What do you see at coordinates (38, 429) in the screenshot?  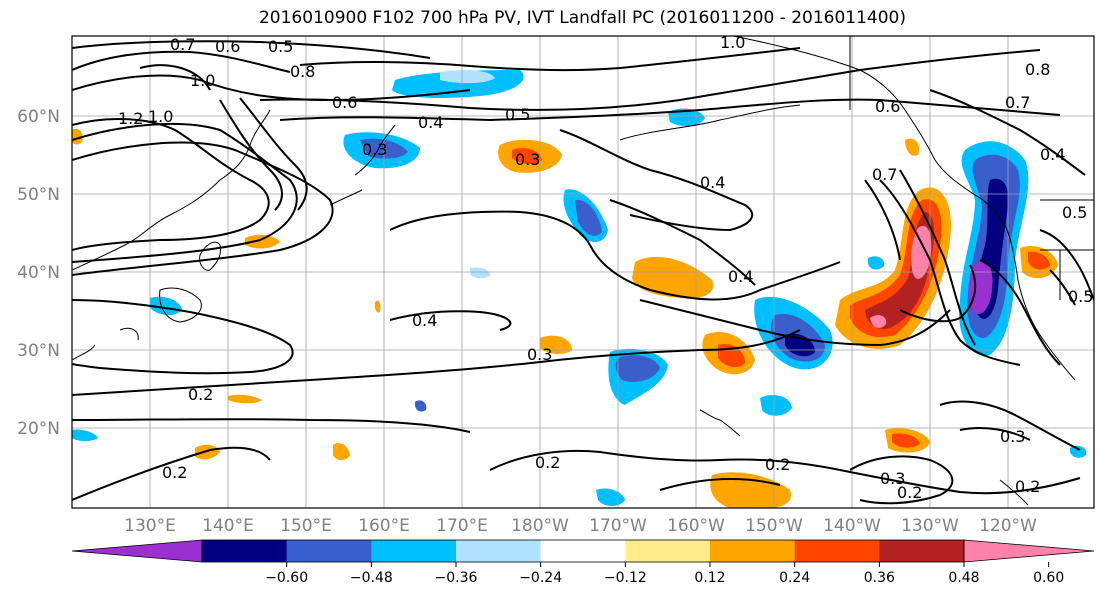 I see `lat-label: 20°N` at bounding box center [38, 429].